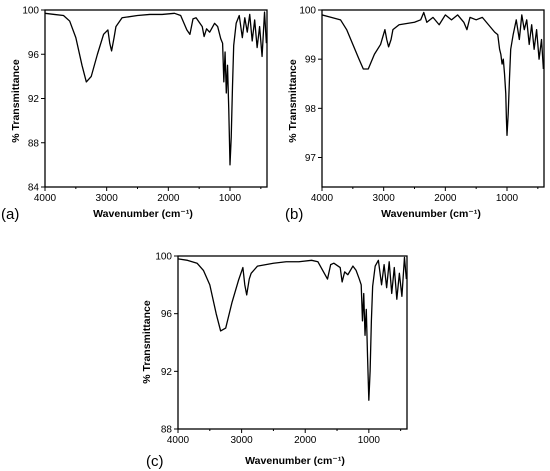  Describe the element at coordinates (293, 101) in the screenshot. I see `panel-b-ylabel: % Transmittance` at that location.